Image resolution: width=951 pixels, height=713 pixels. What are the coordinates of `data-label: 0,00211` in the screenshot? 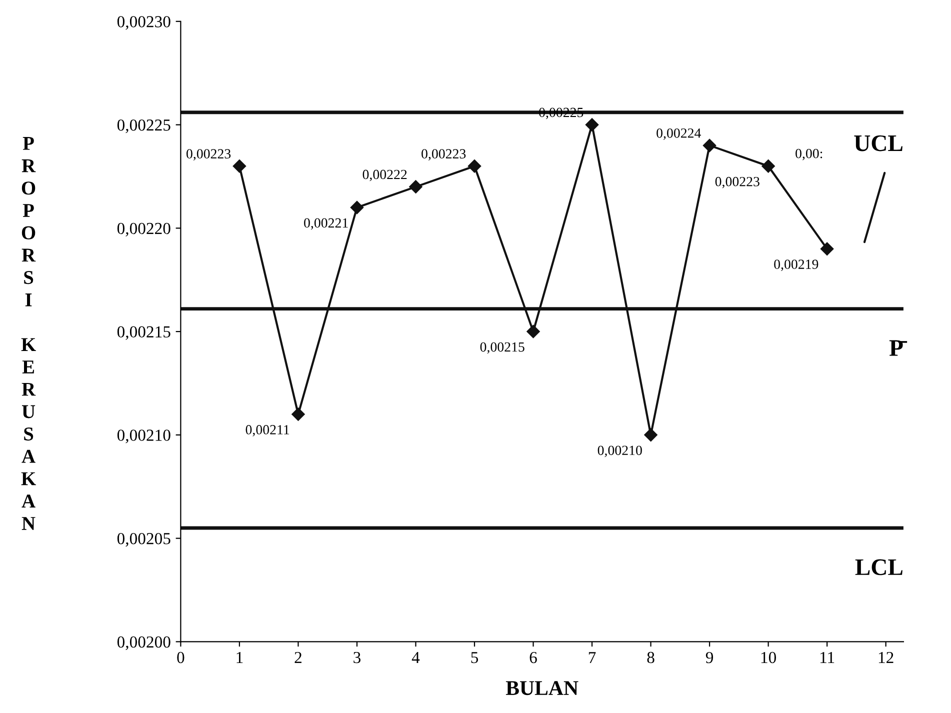 It's located at (268, 430).